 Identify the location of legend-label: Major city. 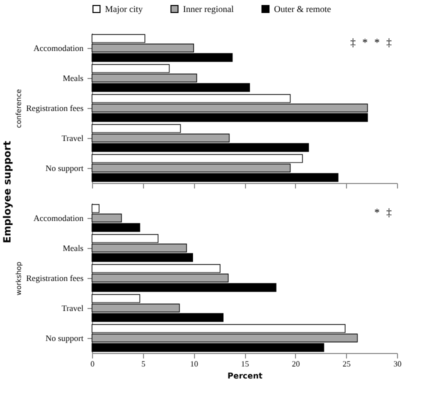
(124, 9).